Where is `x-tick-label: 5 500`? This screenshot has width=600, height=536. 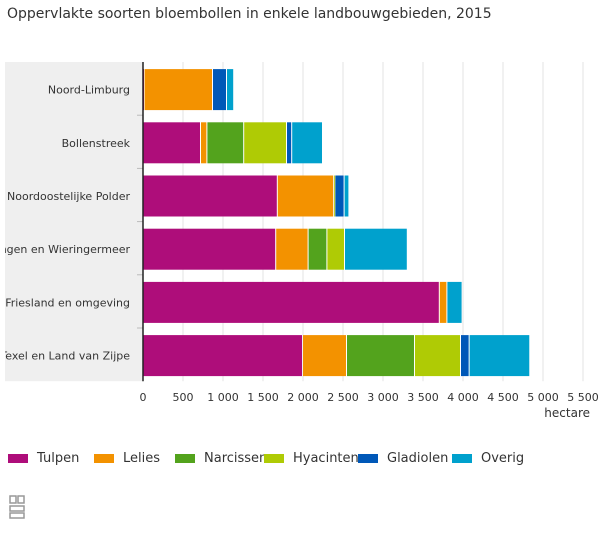
x-tick-label: 5 500 is located at coordinates (583, 397).